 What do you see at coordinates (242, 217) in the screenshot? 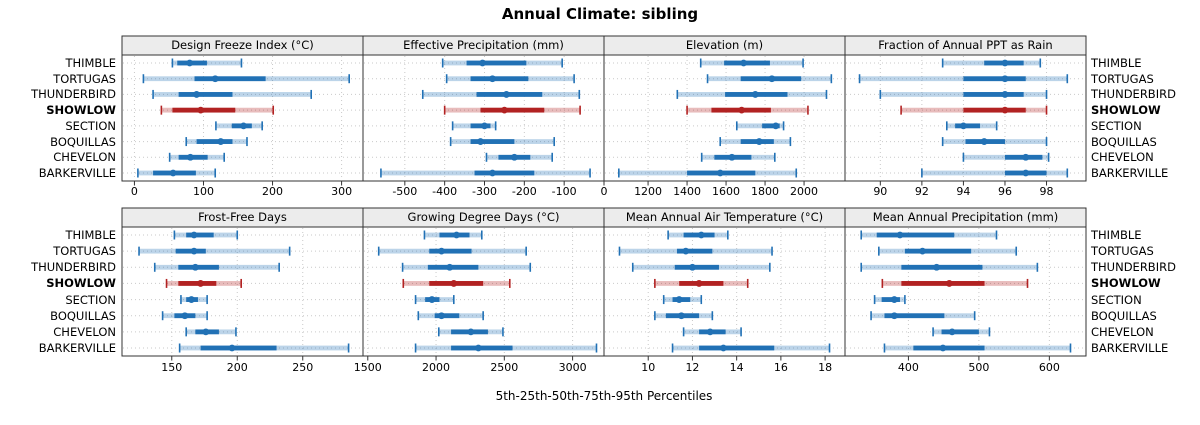
I see `panel-title-frost-free-days: Frost-Free Days` at bounding box center [242, 217].